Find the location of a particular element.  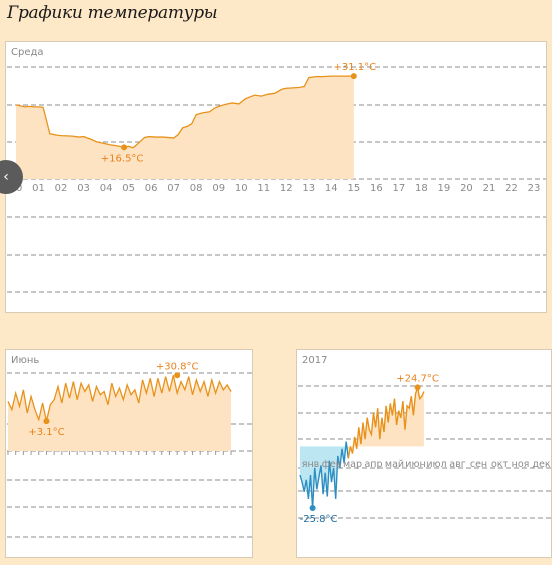

x-tick-label: янв is located at coordinates (311, 464).